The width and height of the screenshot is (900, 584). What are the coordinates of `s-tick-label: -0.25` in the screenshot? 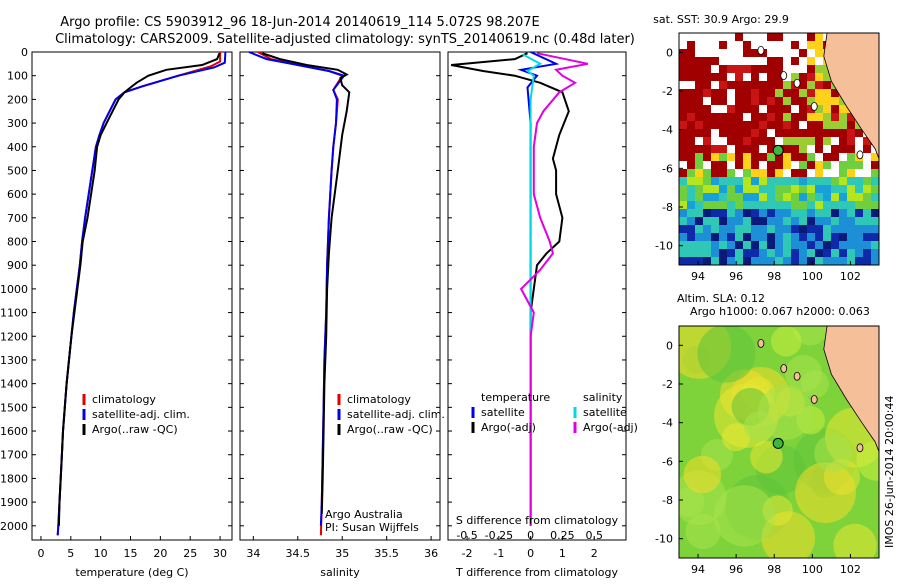 It's located at (499, 535).